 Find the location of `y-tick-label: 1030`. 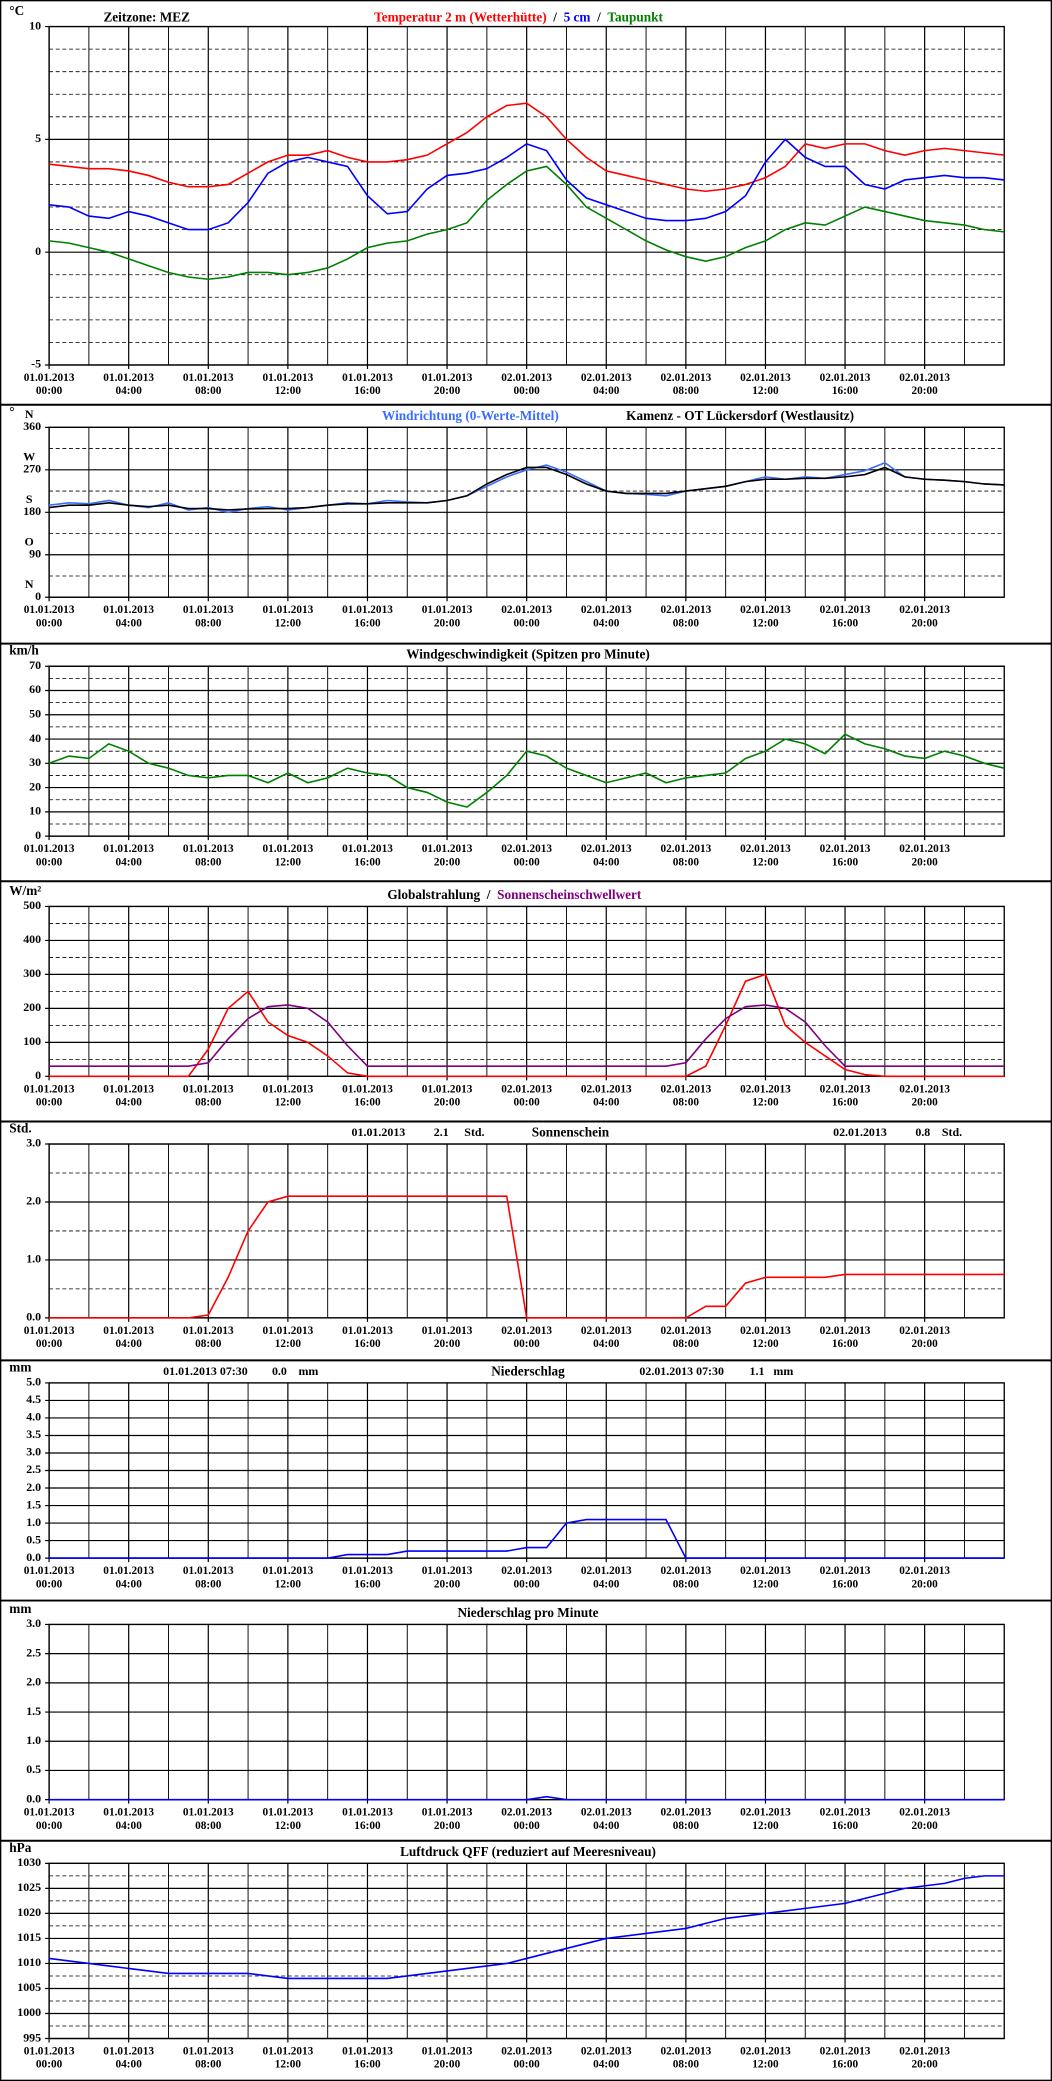

y-tick-label: 1030 is located at coordinates (29, 1862).